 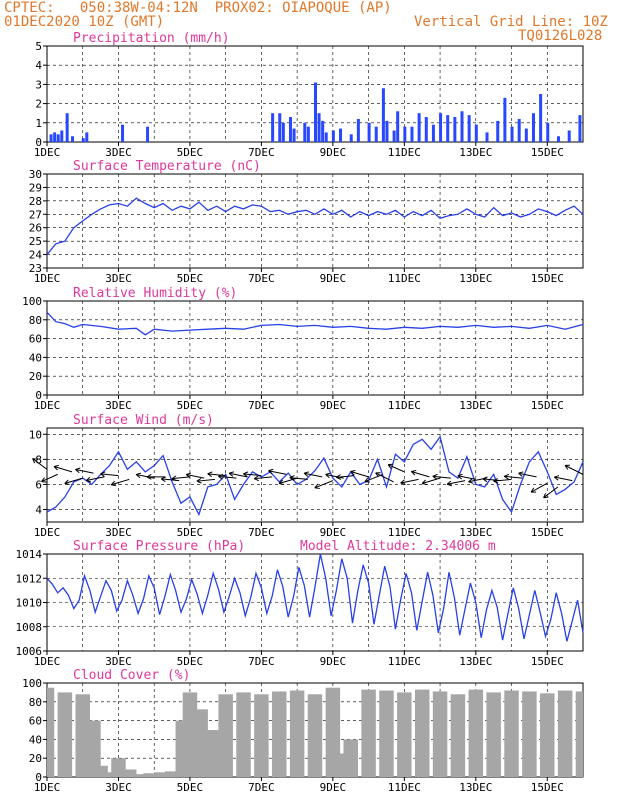 I want to click on panel-frame, so click(x=315, y=475).